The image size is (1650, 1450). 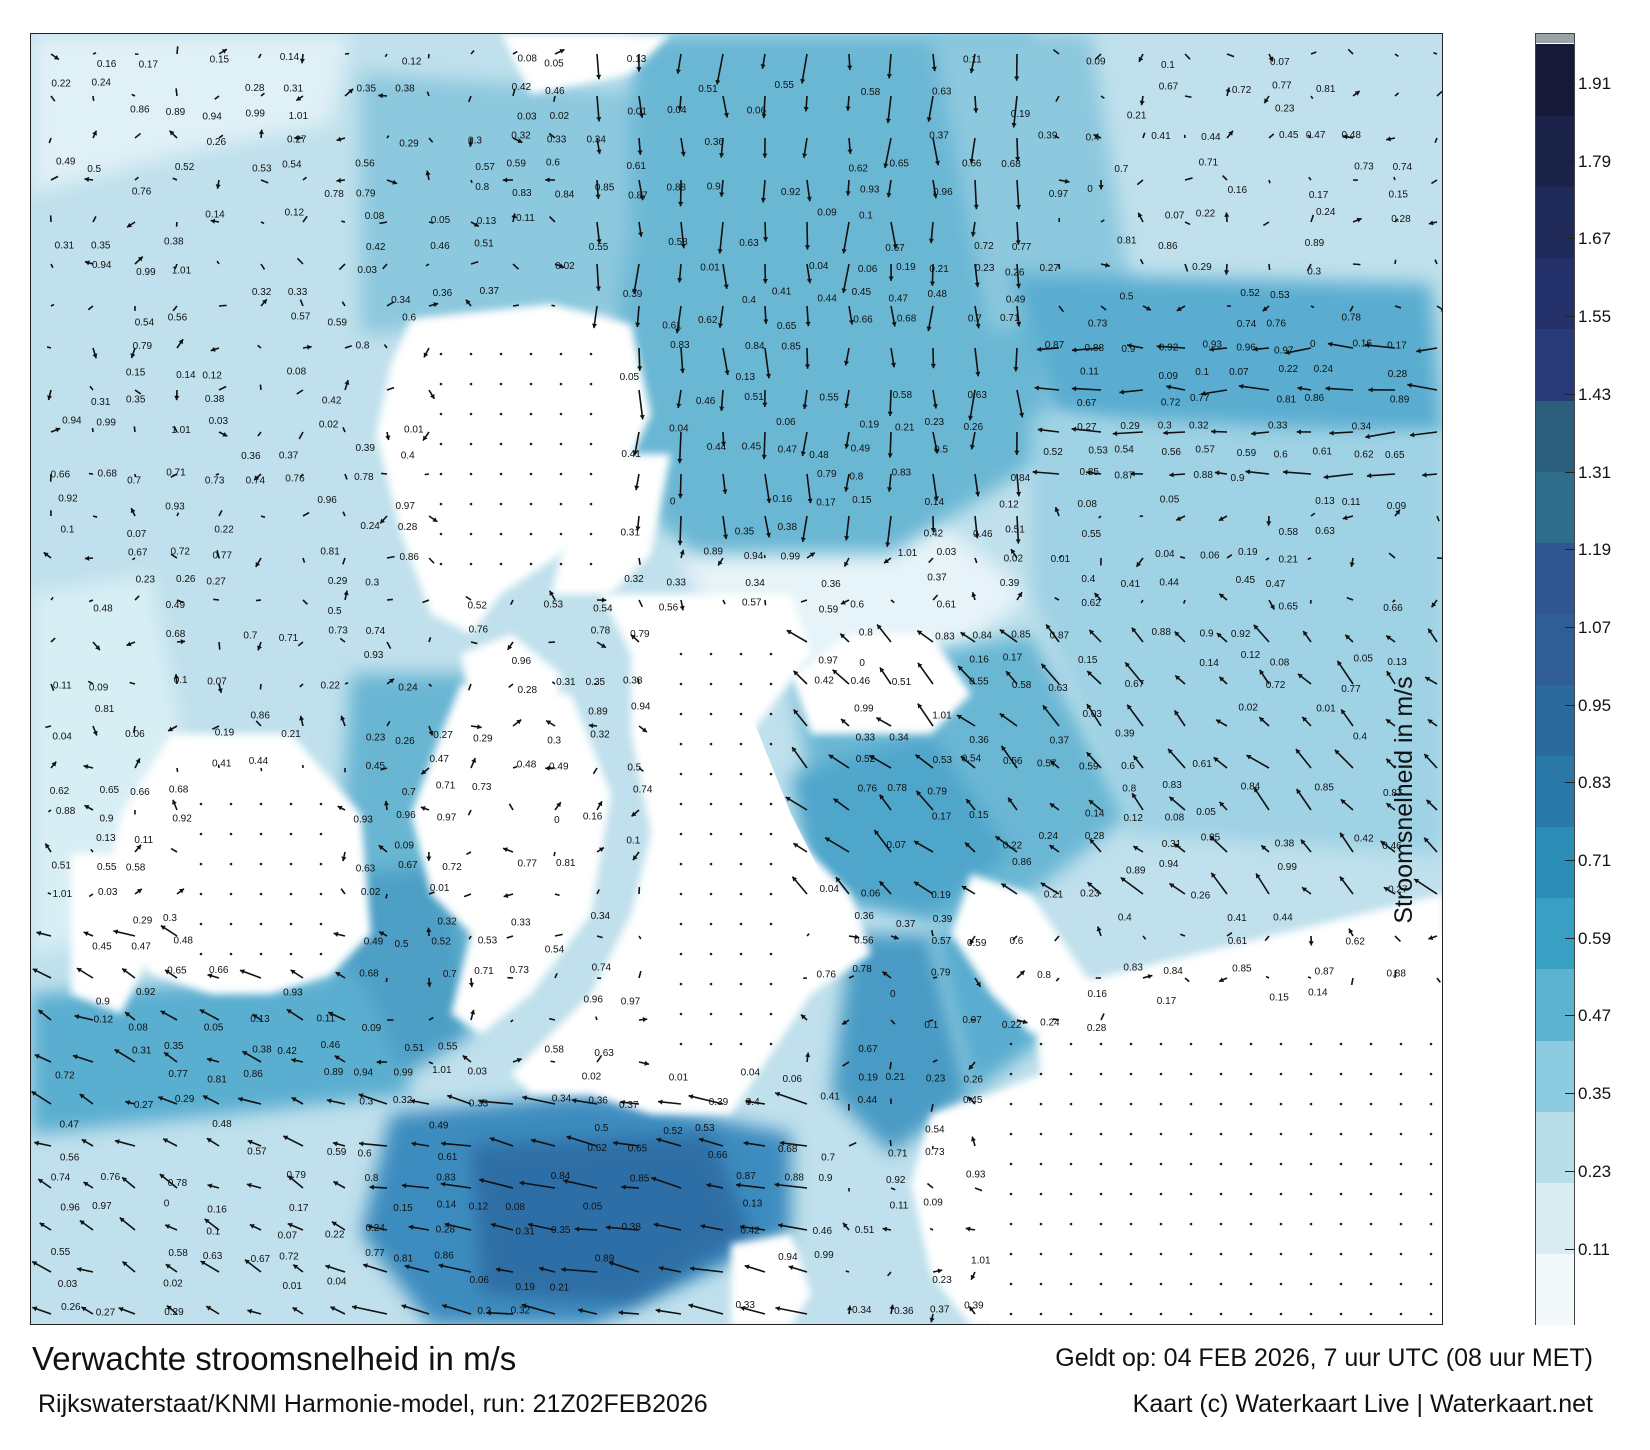 I want to click on speed-value-label: 0.47, so click(x=899, y=298).